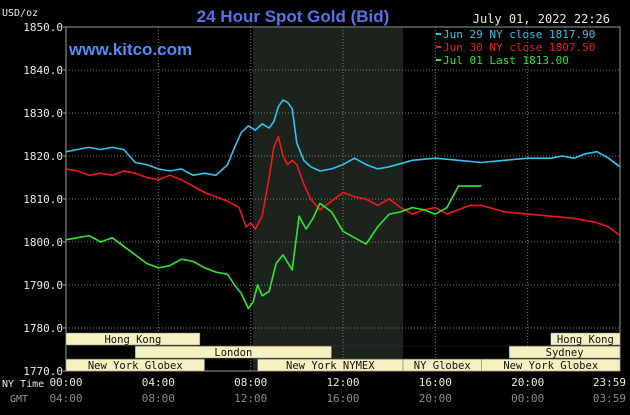 This screenshot has height=415, width=630. What do you see at coordinates (506, 60) in the screenshot?
I see `legend-item-jul01: Jul 01 Last 1813.00` at bounding box center [506, 60].